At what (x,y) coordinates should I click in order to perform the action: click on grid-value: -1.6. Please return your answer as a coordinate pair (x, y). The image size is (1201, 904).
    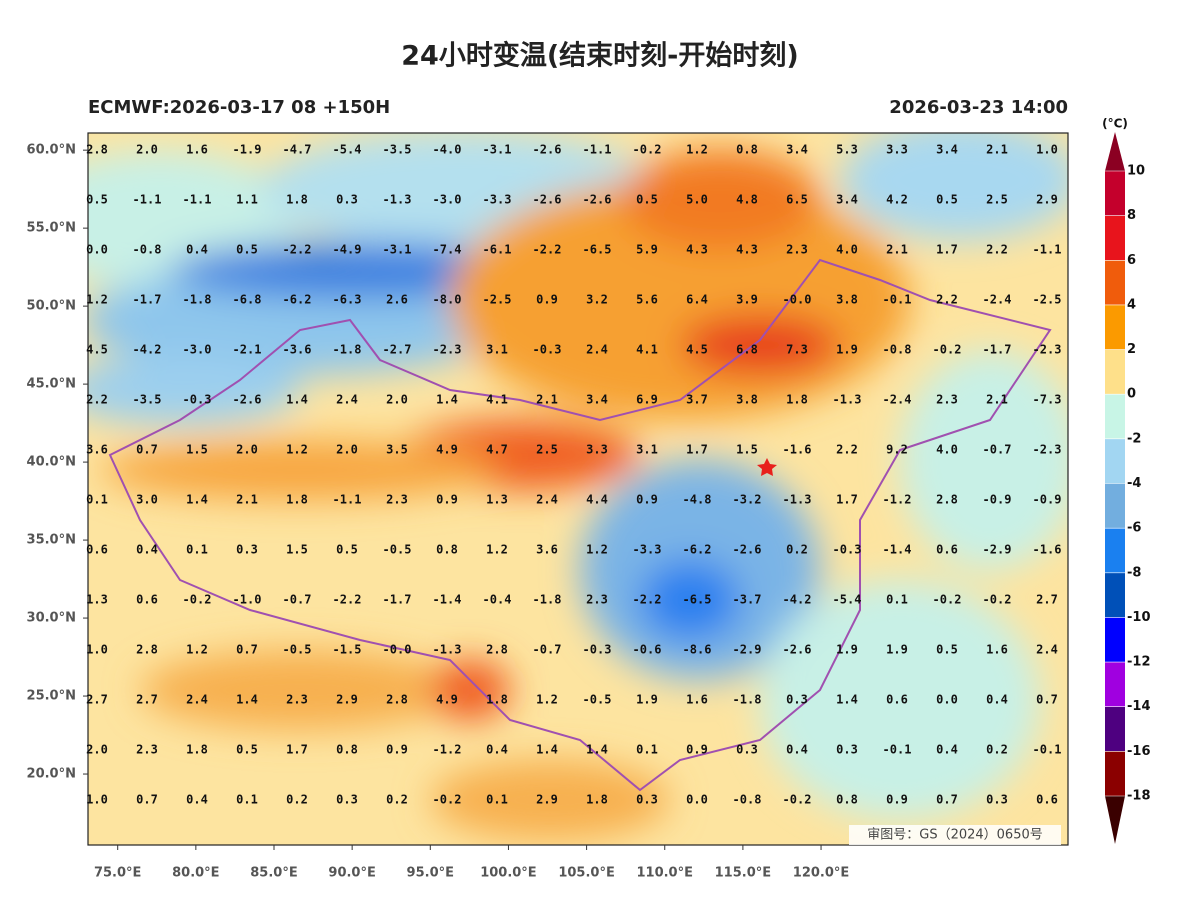
    Looking at the image, I should click on (797, 450).